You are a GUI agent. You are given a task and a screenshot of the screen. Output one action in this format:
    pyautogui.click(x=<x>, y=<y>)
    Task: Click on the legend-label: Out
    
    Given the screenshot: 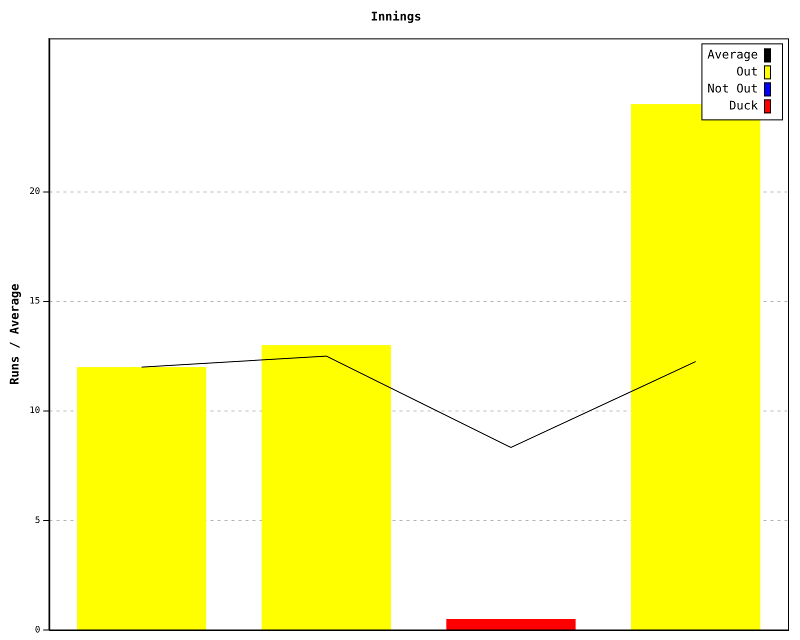 What is the action you would take?
    pyautogui.click(x=747, y=71)
    